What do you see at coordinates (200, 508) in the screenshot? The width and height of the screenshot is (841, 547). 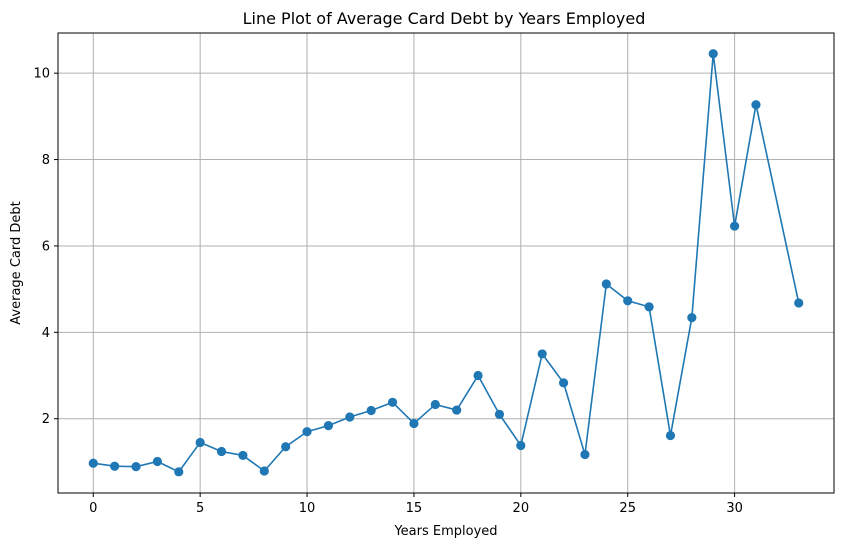 I see `x-tick-label: 5` at bounding box center [200, 508].